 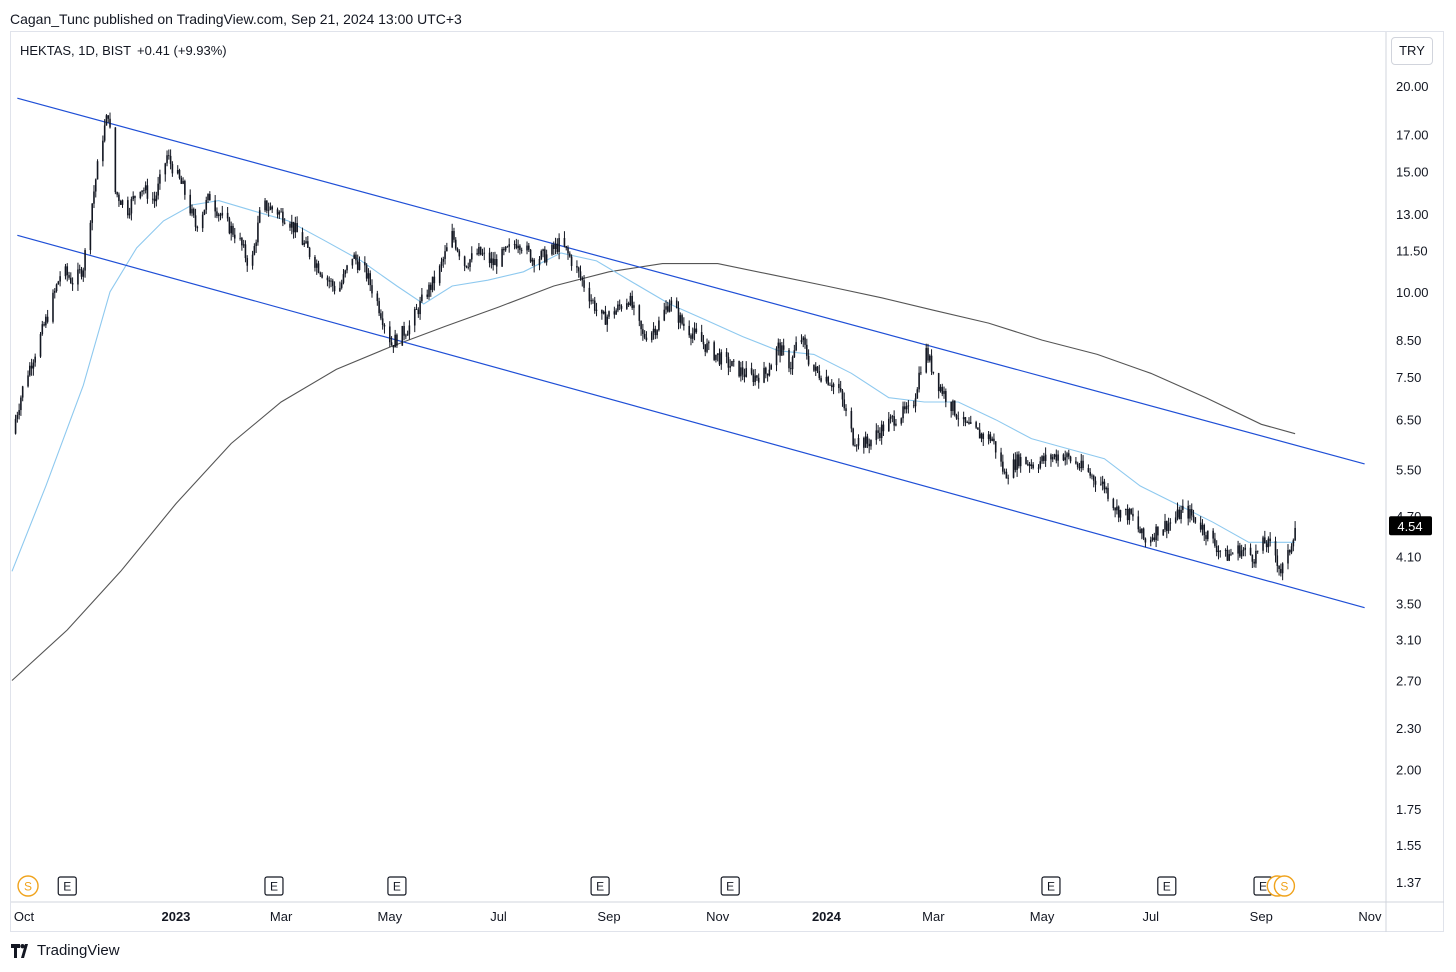 What do you see at coordinates (1150, 916) in the screenshot?
I see `x-tick-label: Jul` at bounding box center [1150, 916].